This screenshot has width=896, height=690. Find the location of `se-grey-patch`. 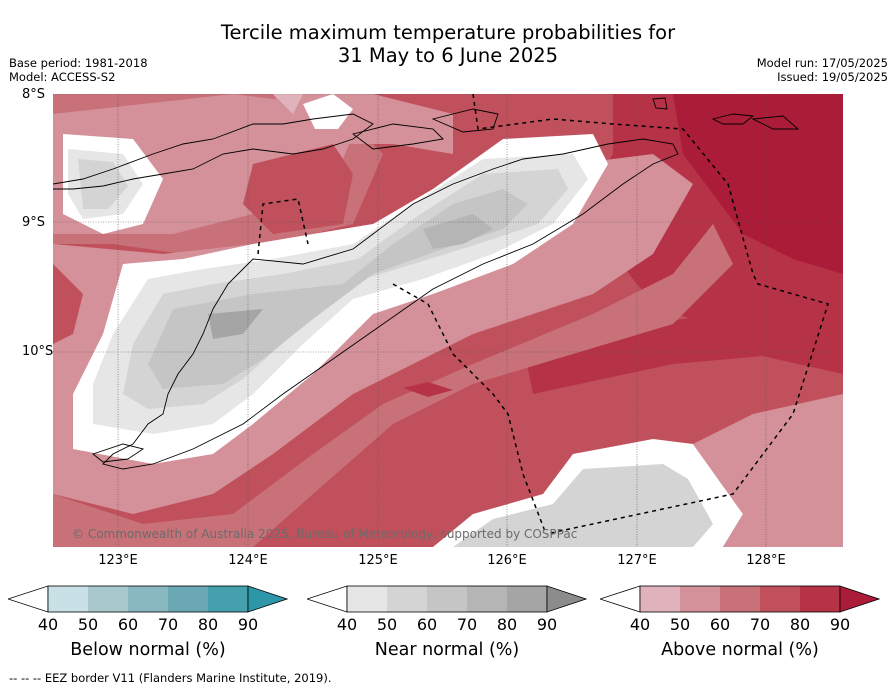

se-grey-patch is located at coordinates (583, 505).